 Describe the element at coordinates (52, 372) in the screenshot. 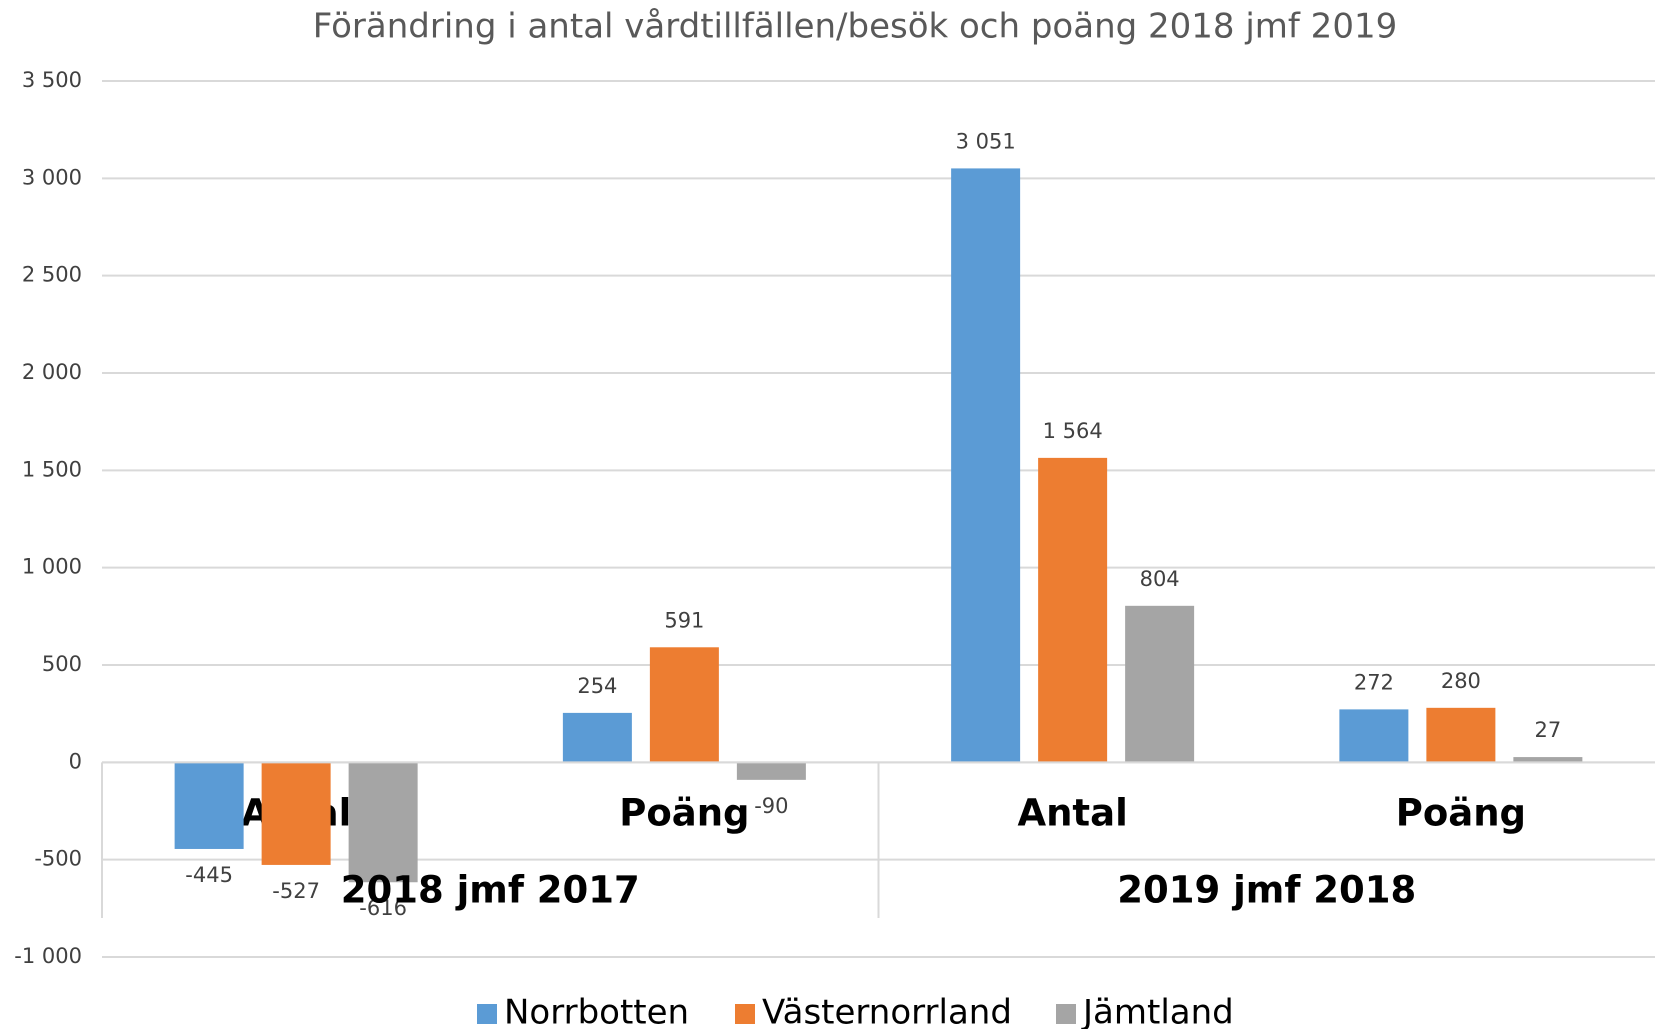

I see `y-tick-label: 2 000` at that location.